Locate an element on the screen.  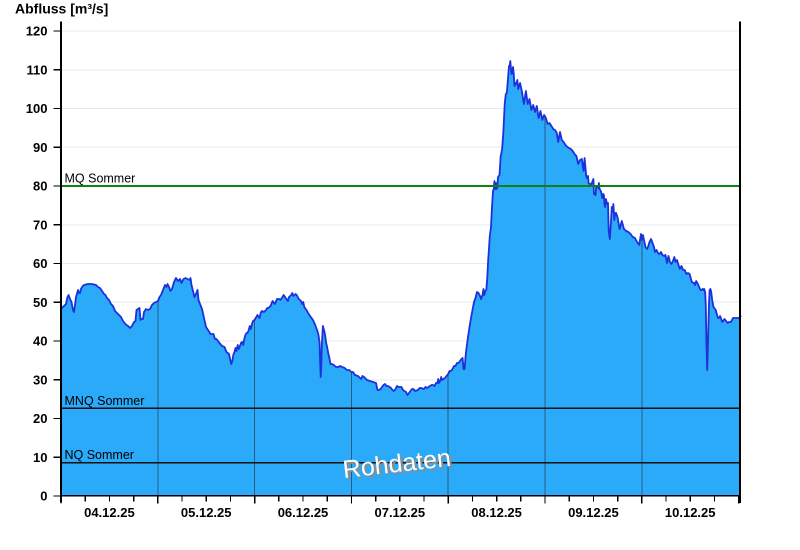
svg-text: 10.12.25 is located at coordinates (690, 512).